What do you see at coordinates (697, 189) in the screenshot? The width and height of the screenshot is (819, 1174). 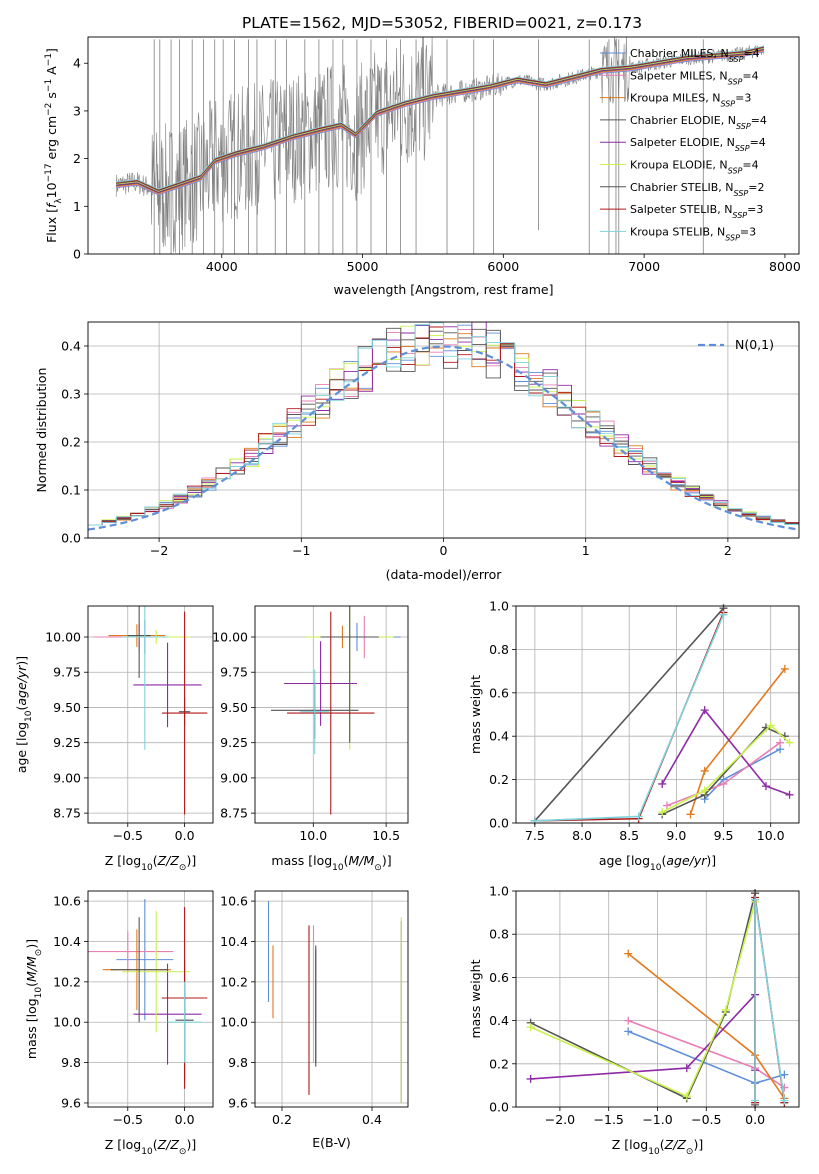 I see `legend-label: Chabrier STELIB, NSSP=2` at bounding box center [697, 189].